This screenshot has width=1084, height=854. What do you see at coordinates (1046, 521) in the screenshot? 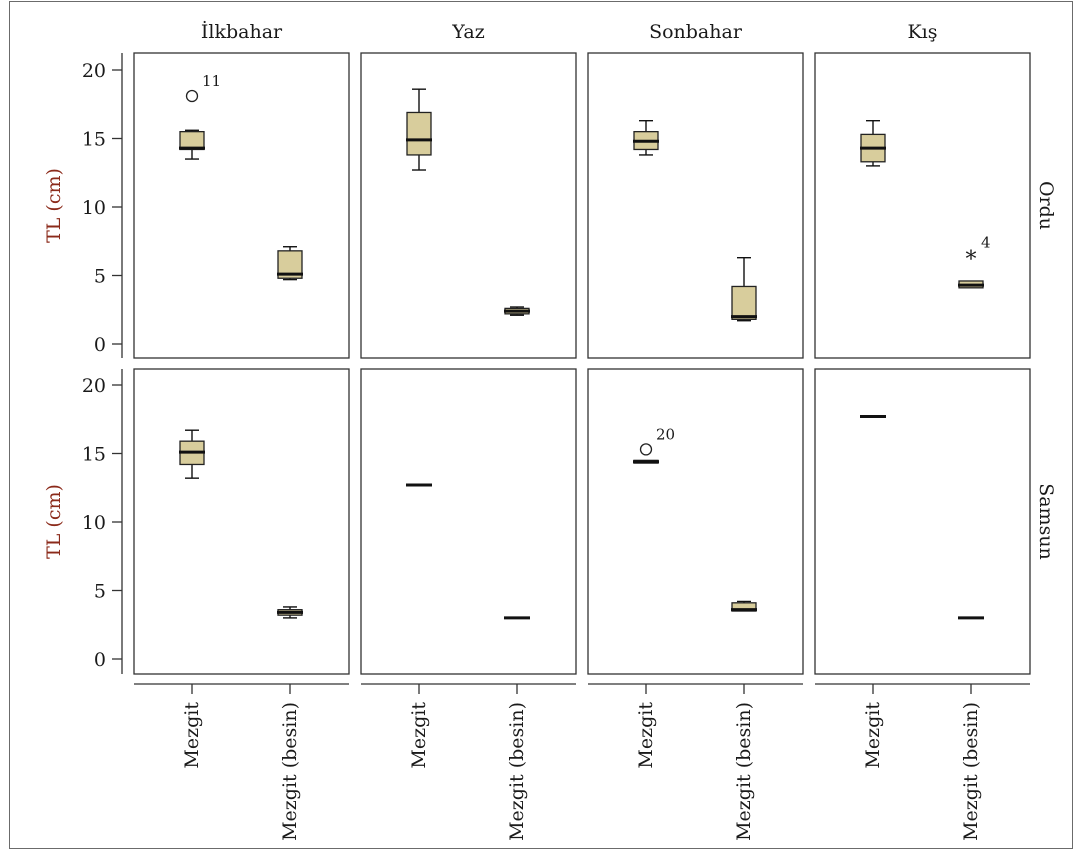
I see `row-label: Samsun` at bounding box center [1046, 521].